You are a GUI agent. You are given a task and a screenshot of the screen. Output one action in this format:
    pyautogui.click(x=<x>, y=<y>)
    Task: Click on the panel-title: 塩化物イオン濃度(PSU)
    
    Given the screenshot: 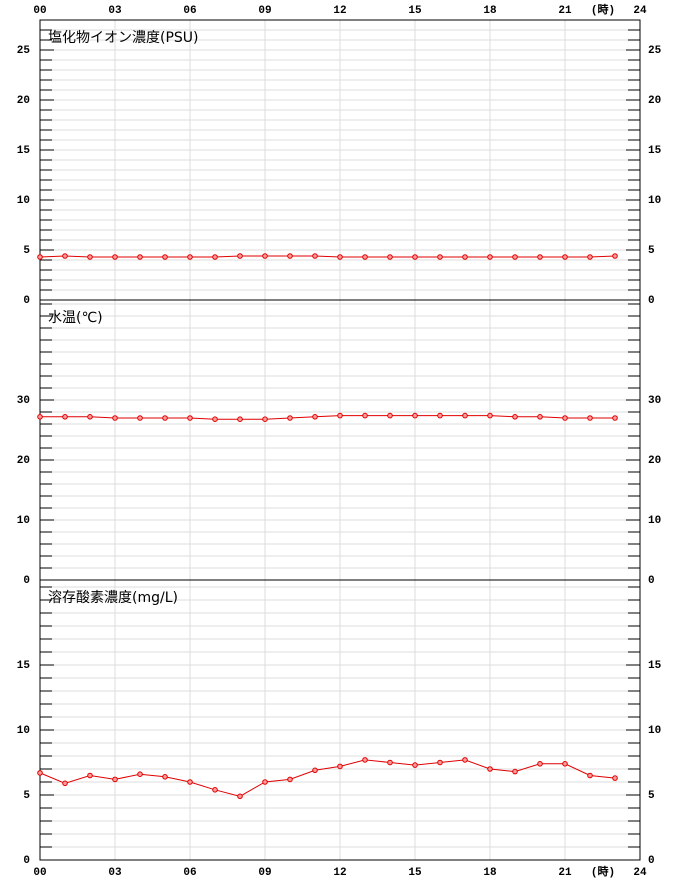 What is the action you would take?
    pyautogui.click(x=123, y=38)
    